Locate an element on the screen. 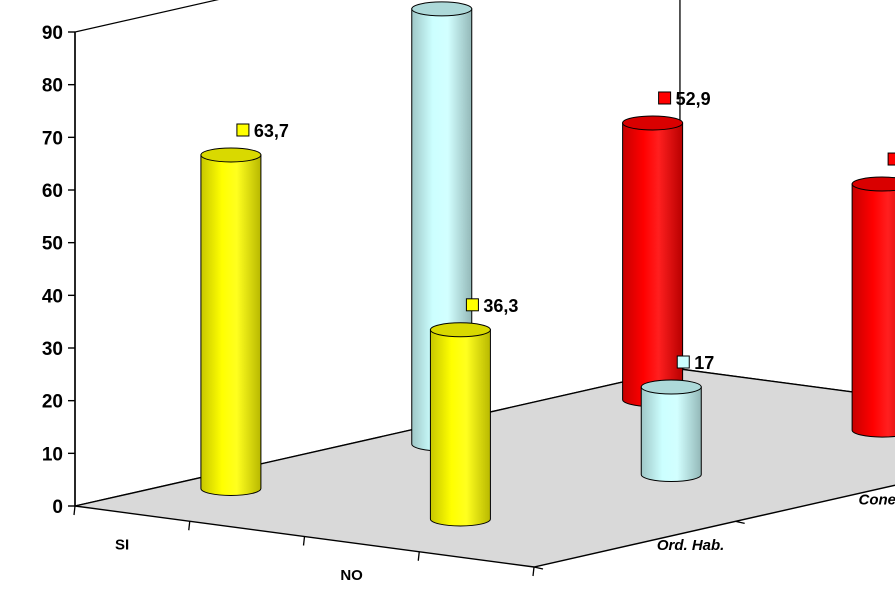 The image size is (895, 599). data-label: 63,7 is located at coordinates (271, 131).